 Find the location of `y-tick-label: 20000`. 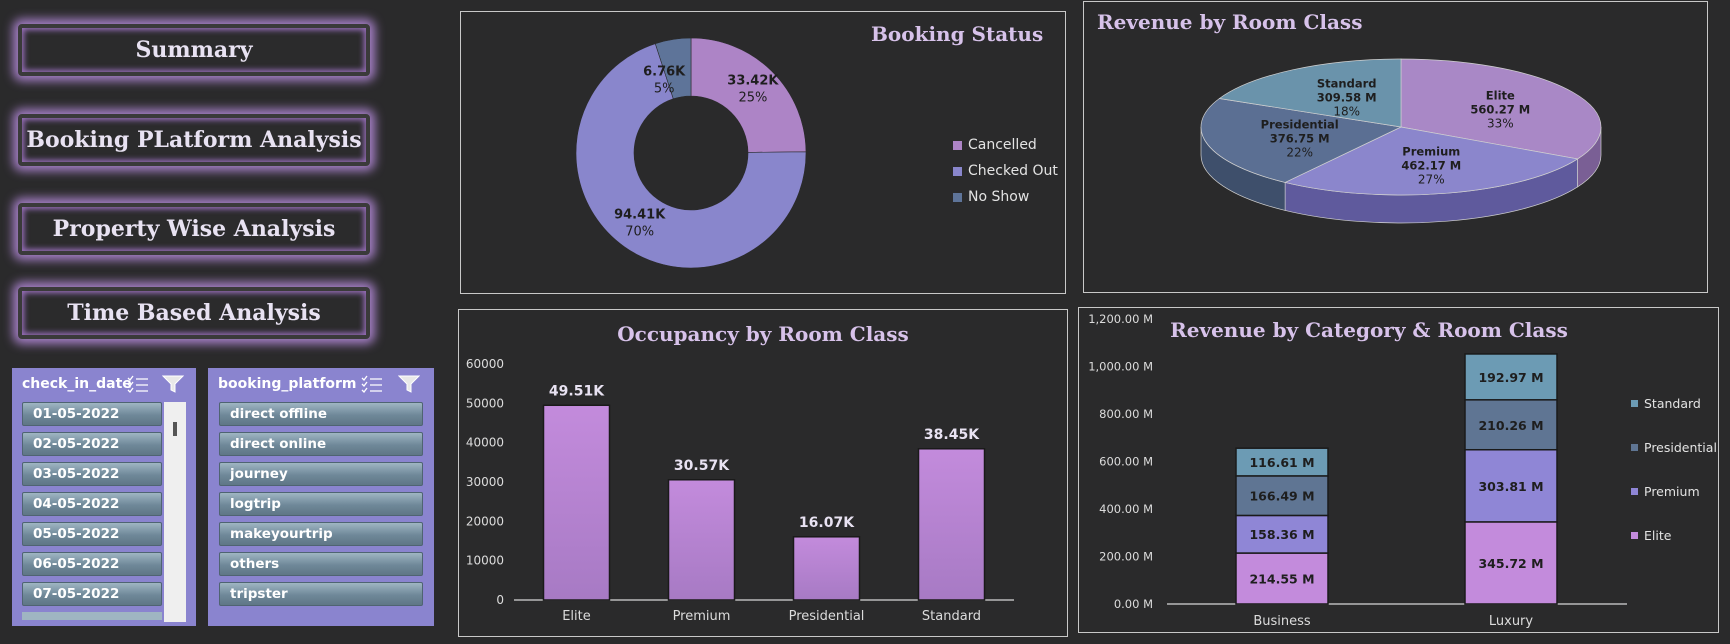

y-tick-label: 20000 is located at coordinates (485, 521).